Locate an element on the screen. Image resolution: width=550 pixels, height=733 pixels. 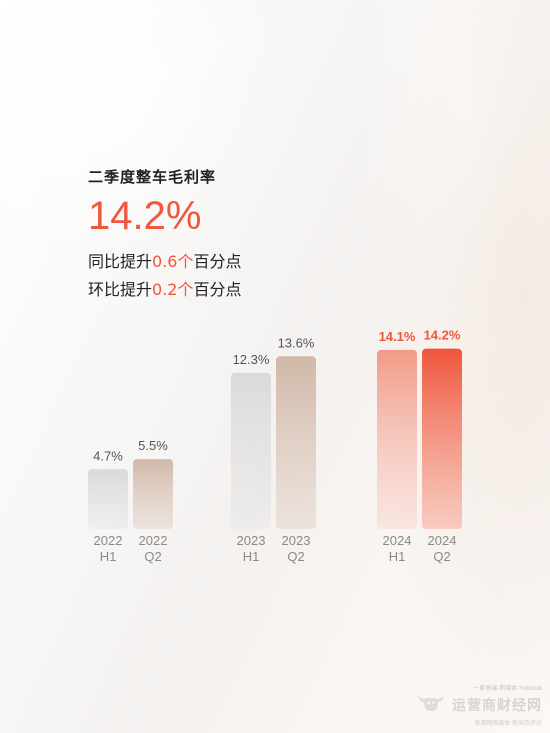
qoq-value: 0.2个 is located at coordinates (173, 289).